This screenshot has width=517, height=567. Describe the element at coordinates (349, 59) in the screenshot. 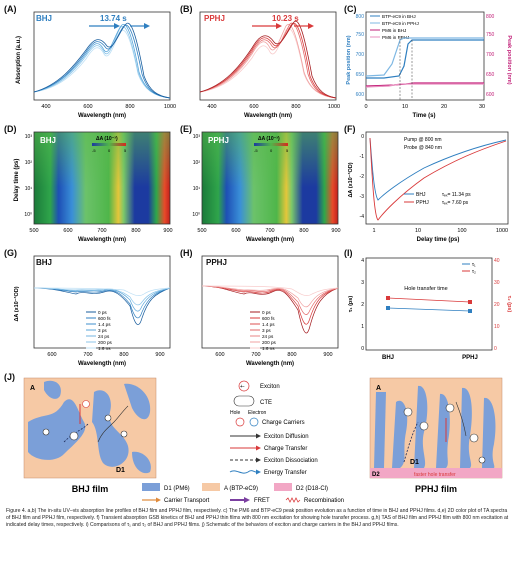

I see `c-ylabel-left: Peak position (nm)` at that location.